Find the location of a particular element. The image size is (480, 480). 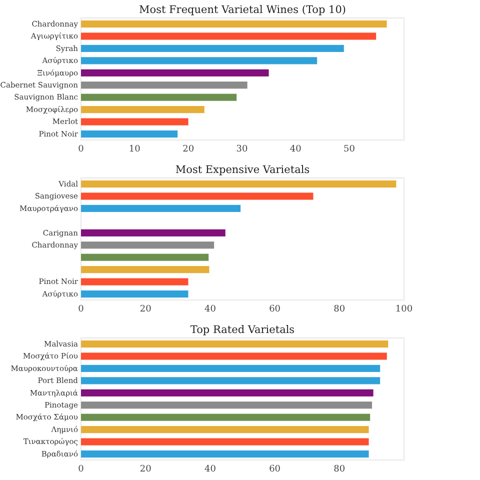

x-tick-label: 30 is located at coordinates (242, 149).